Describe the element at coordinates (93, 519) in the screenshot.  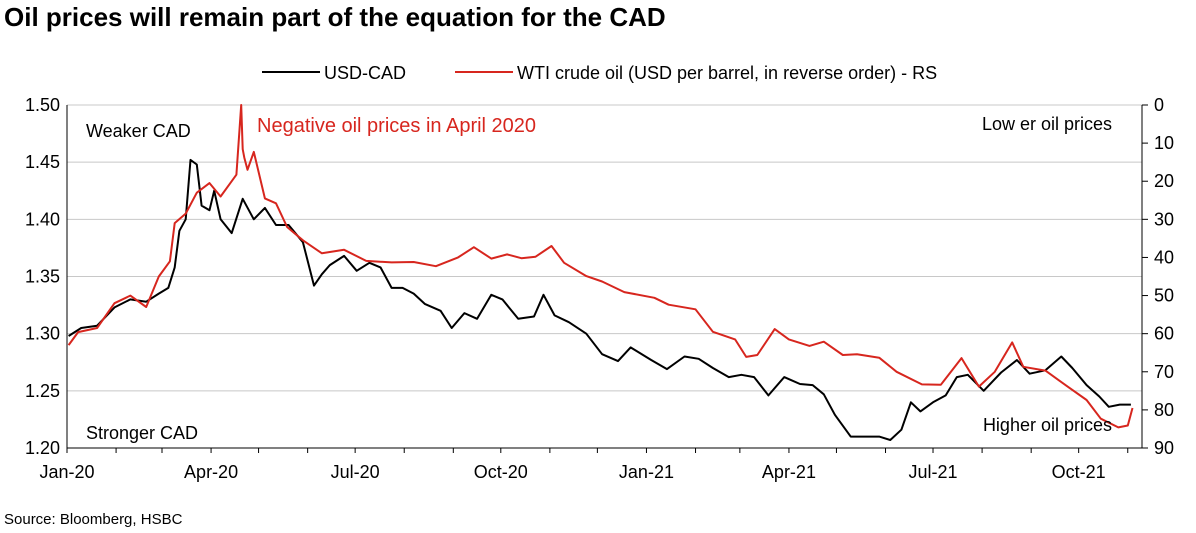
I see `source-note: Source: Bloomberg, HSBC` at that location.